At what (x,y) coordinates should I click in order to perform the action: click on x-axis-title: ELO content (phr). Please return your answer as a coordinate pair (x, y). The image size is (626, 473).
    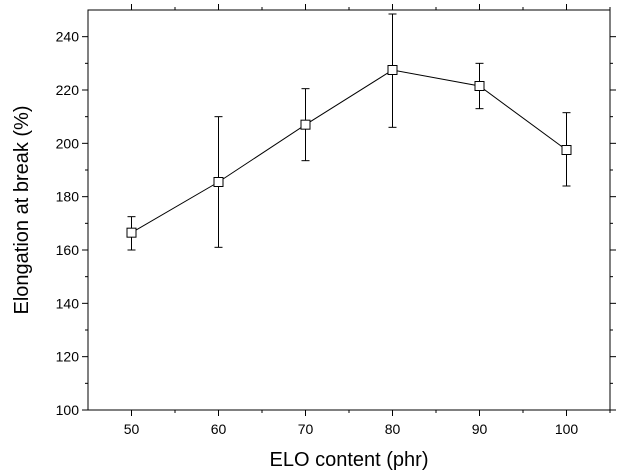
    Looking at the image, I should click on (349, 460).